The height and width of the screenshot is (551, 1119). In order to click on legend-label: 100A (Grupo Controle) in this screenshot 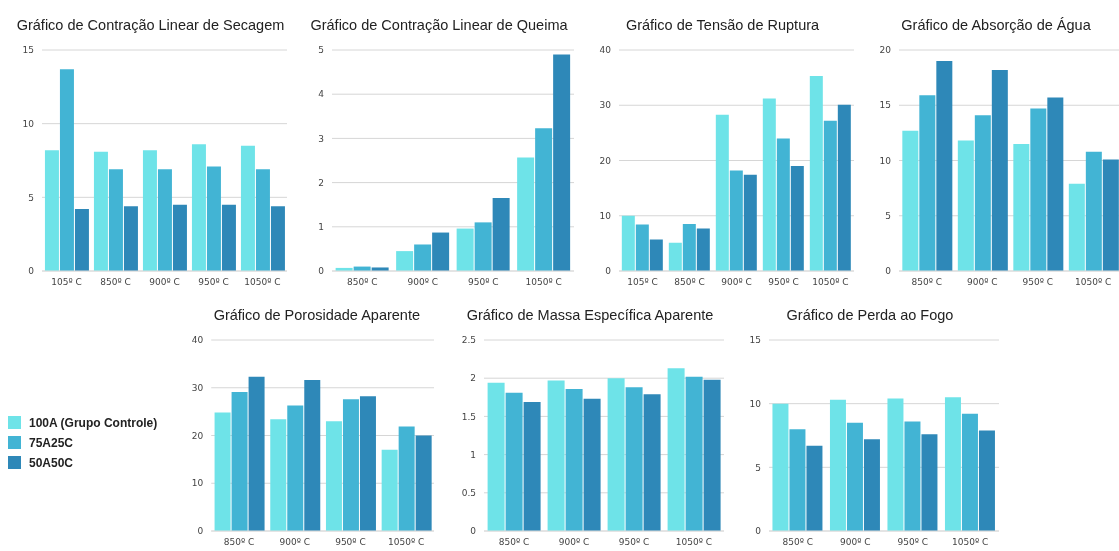, I will do `click(93, 422)`.